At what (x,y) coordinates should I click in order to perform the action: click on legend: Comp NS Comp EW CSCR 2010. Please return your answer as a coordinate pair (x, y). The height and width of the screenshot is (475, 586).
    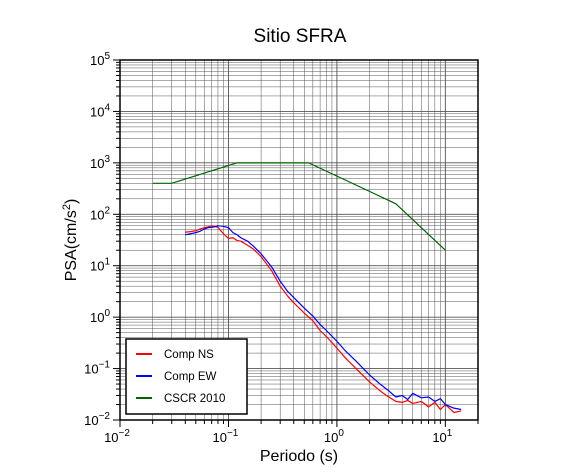
    Looking at the image, I should click on (186, 376).